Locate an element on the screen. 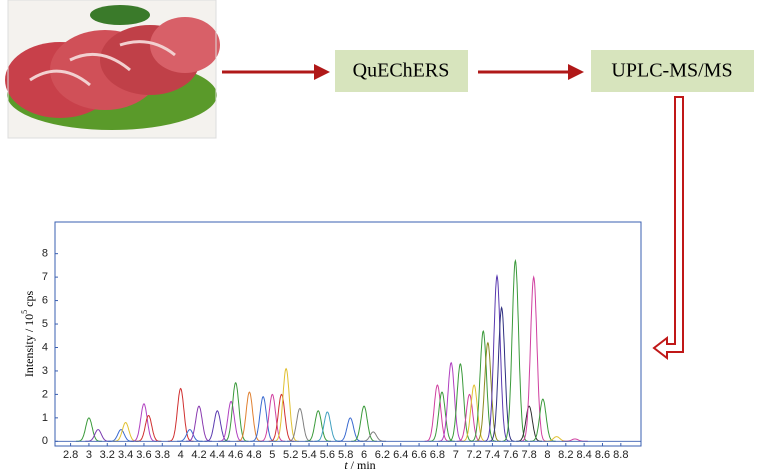 Image resolution: width=768 pixels, height=474 pixels. y-tick-label: 5 is located at coordinates (45, 324).